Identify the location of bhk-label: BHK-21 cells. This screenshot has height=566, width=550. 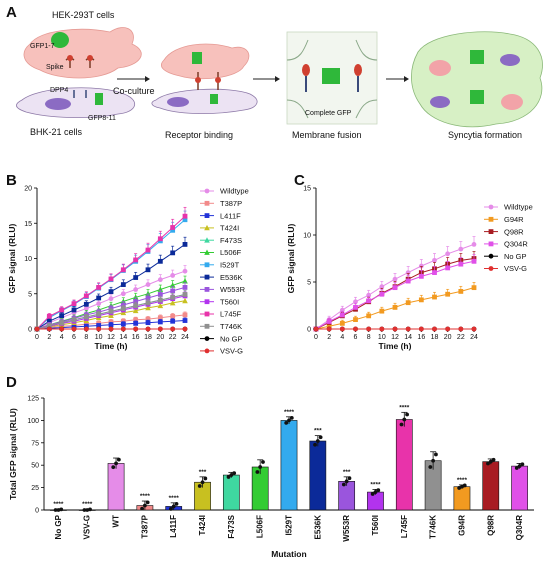
(56, 132).